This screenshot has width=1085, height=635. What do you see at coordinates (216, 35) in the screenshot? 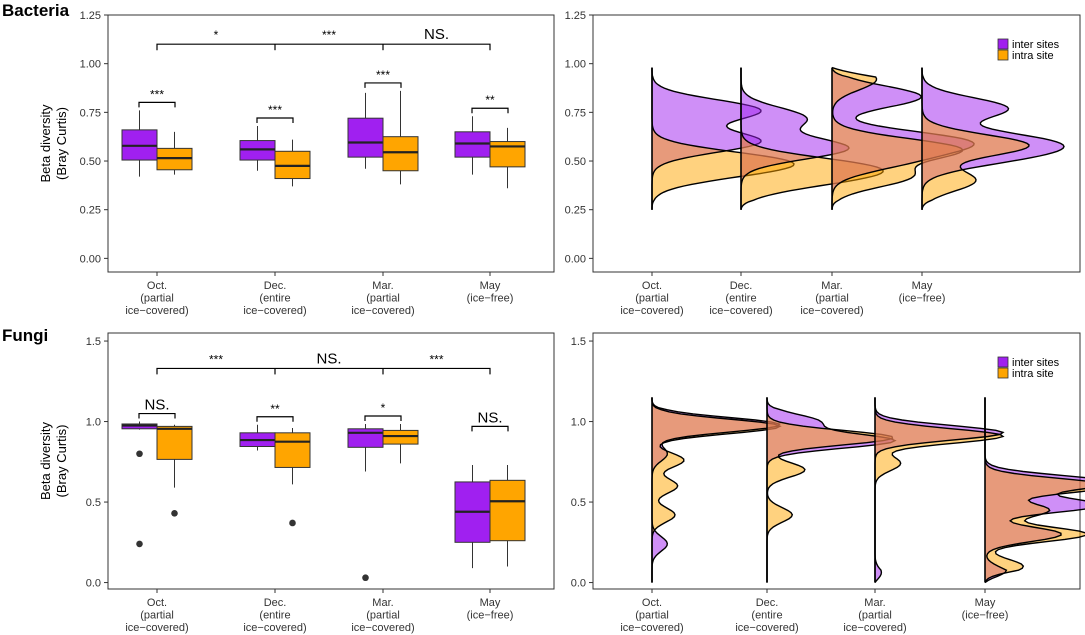
I see `top-significance-label: *` at bounding box center [216, 35].